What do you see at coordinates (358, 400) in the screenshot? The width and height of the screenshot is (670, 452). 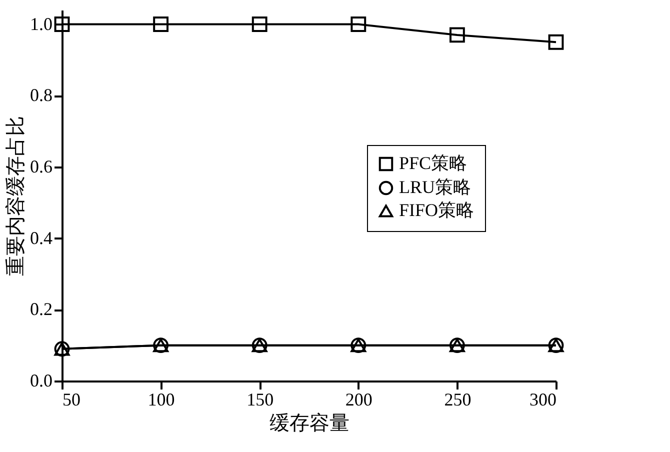 I see `x-tick-label: 200` at bounding box center [358, 400].